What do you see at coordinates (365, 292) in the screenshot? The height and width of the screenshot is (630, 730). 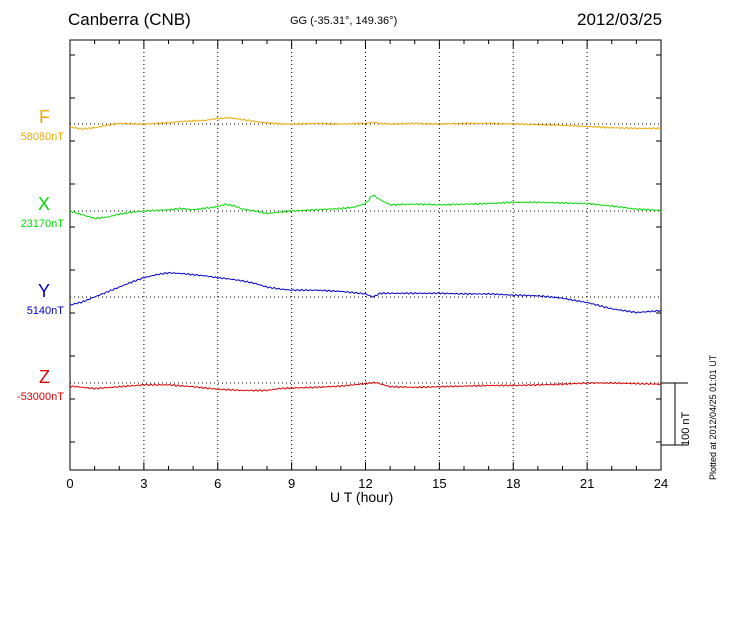 I see `series-line-y` at bounding box center [365, 292].